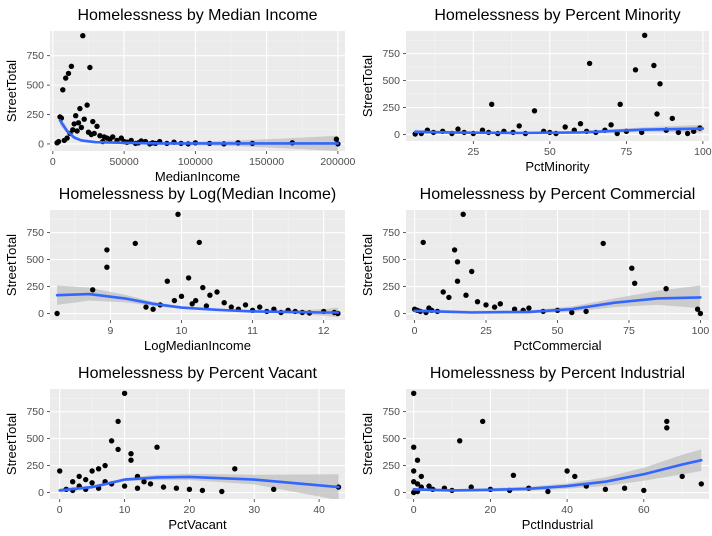 The width and height of the screenshot is (712, 536). Describe the element at coordinates (557, 373) in the screenshot. I see `chart-title: Homelessness by Percent Industrial` at that location.